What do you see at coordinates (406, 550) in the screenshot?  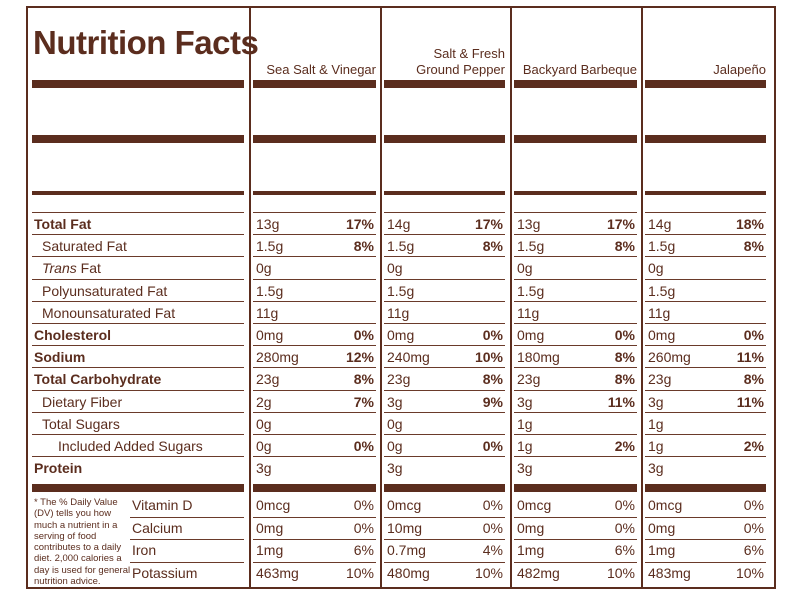 I see `vitamin-amount: 0.7mg` at bounding box center [406, 550].